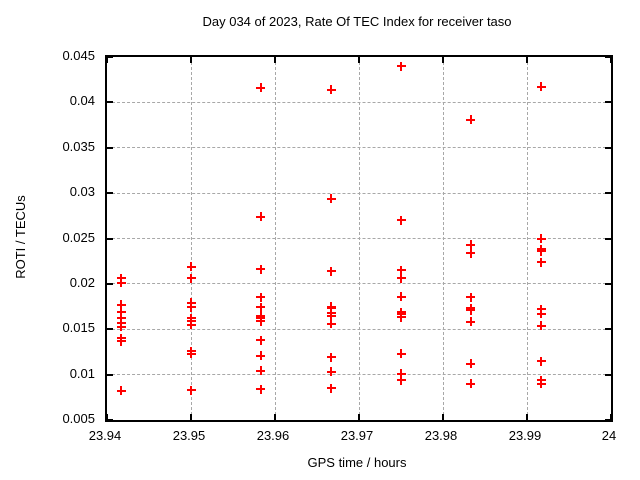 This screenshot has width=640, height=480. Describe the element at coordinates (105, 435) in the screenshot. I see `x-tick-label: 23.94` at that location.